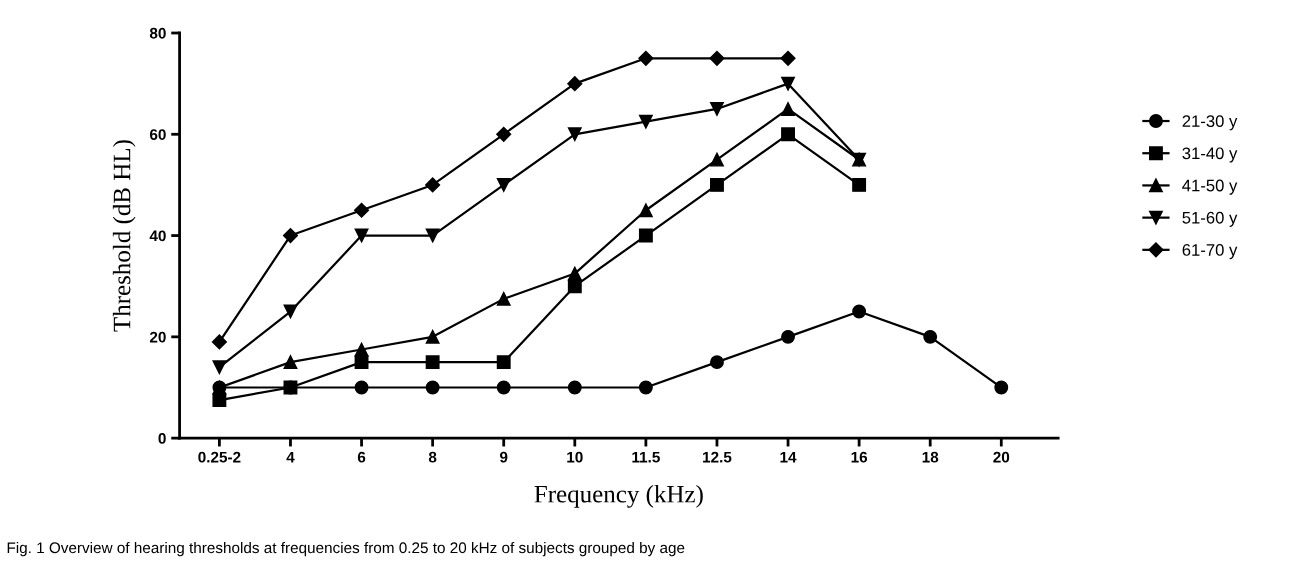 The image size is (1292, 569). Describe the element at coordinates (157, 134) in the screenshot. I see `y-tick-label: 60` at that location.